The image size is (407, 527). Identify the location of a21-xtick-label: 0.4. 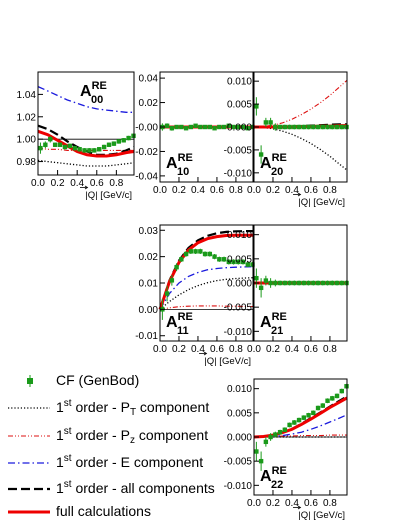
(292, 349).